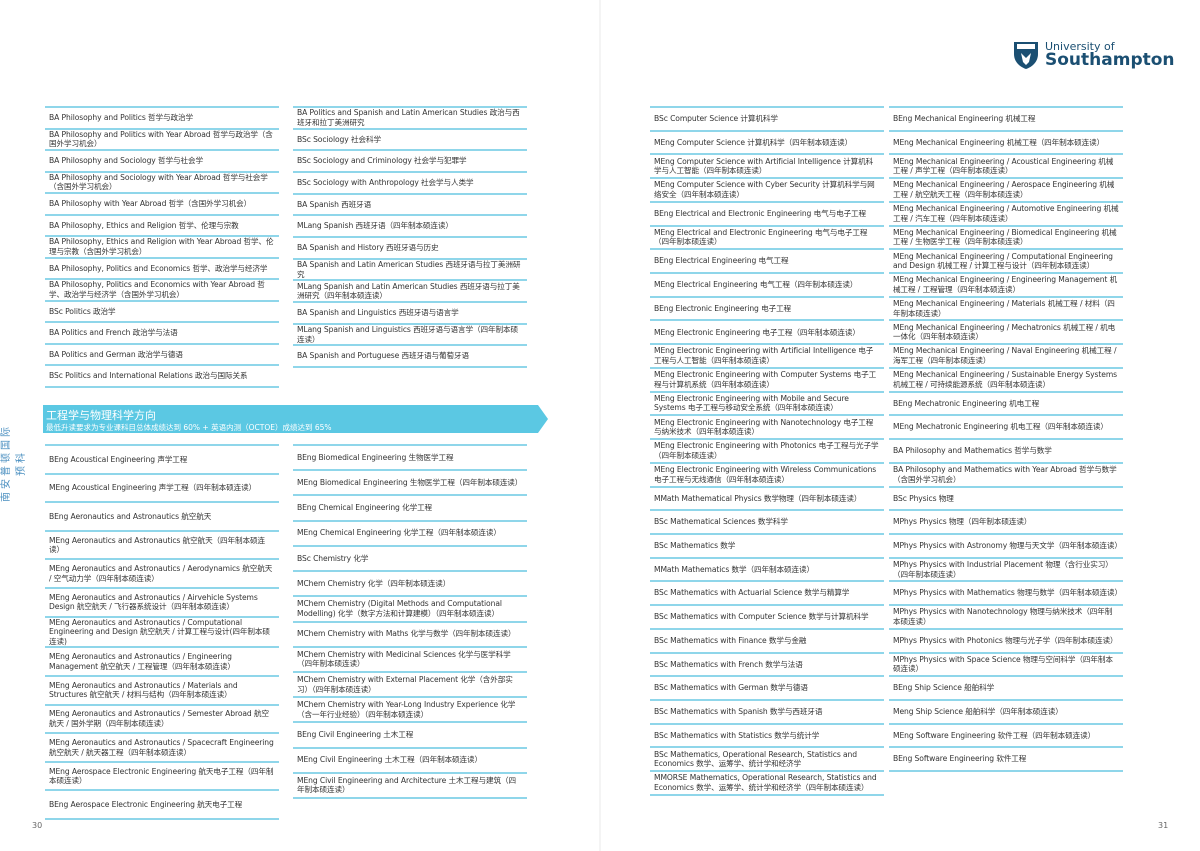  I want to click on university-logo: University of Southampton, so click(1094, 55).